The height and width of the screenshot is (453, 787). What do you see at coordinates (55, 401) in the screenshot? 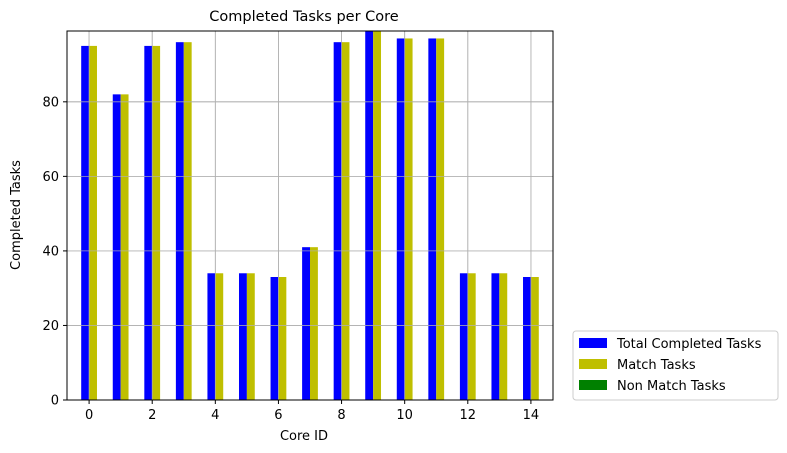
I see `y-tick-label: 0` at bounding box center [55, 401].